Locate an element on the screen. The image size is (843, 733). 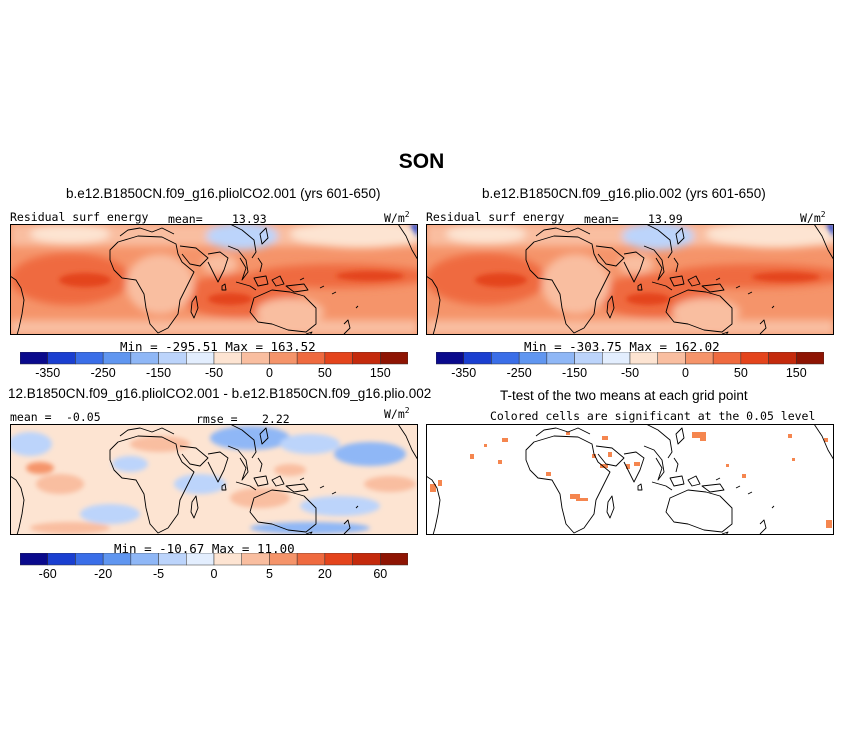
panel2-mean-value: 13.99 is located at coordinates (665, 219).